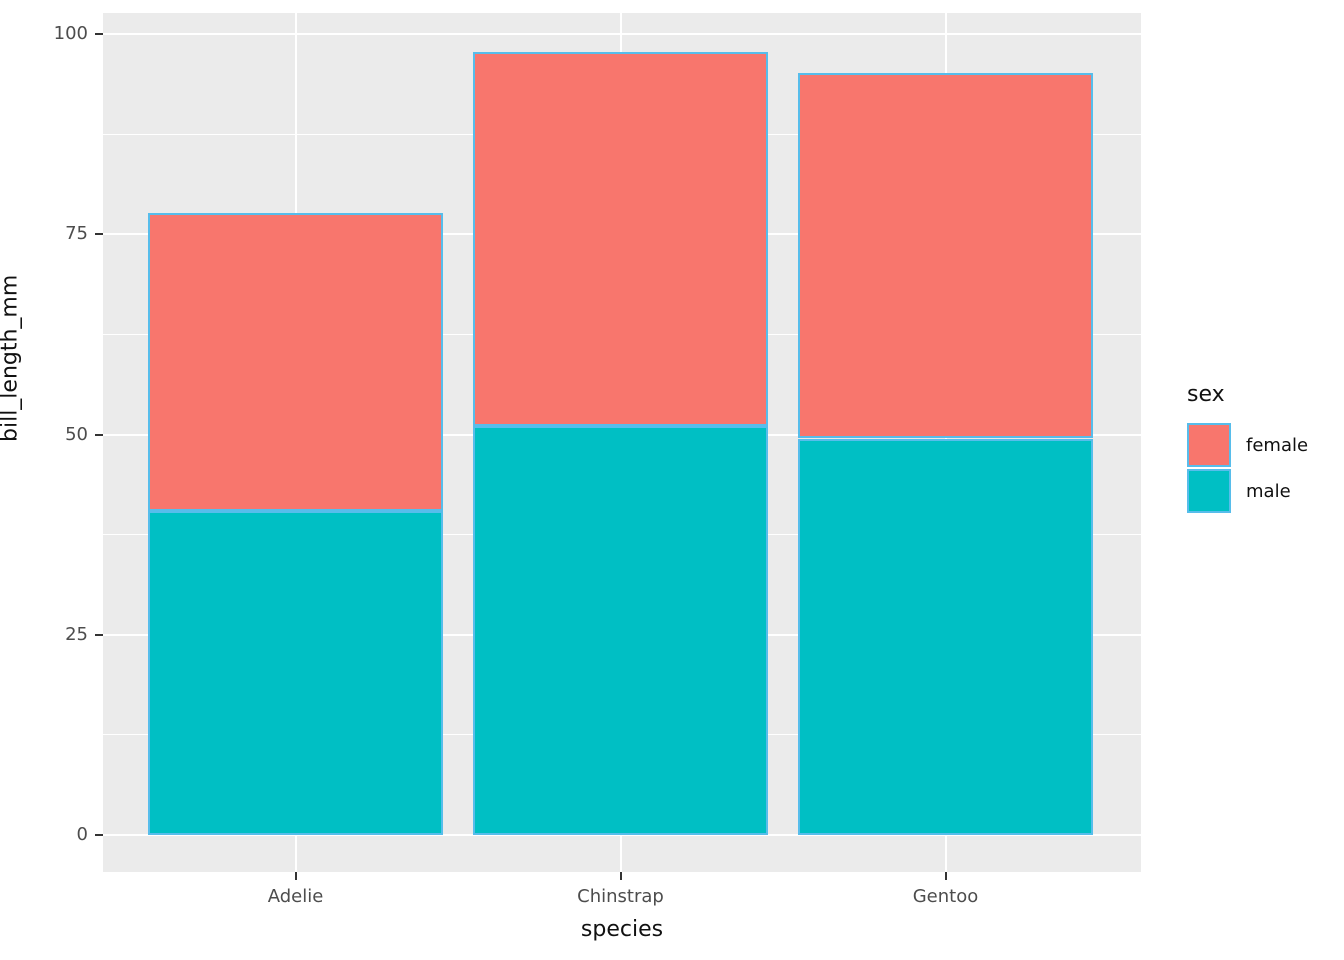  What do you see at coordinates (945, 636) in the screenshot?
I see `bar-segment-male-gentoo` at bounding box center [945, 636].